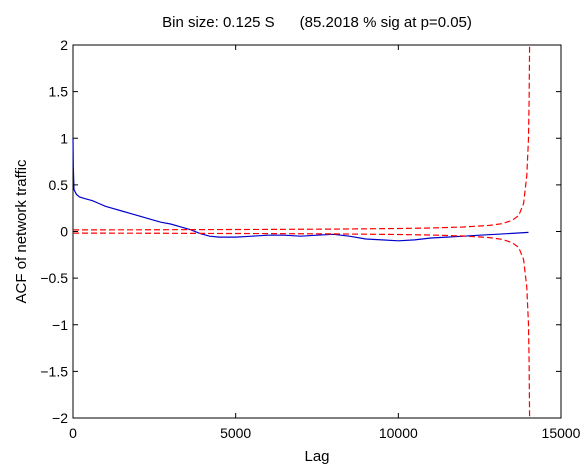  Describe the element at coordinates (54, 278) in the screenshot. I see `y-tick-label: −0.5` at that location.